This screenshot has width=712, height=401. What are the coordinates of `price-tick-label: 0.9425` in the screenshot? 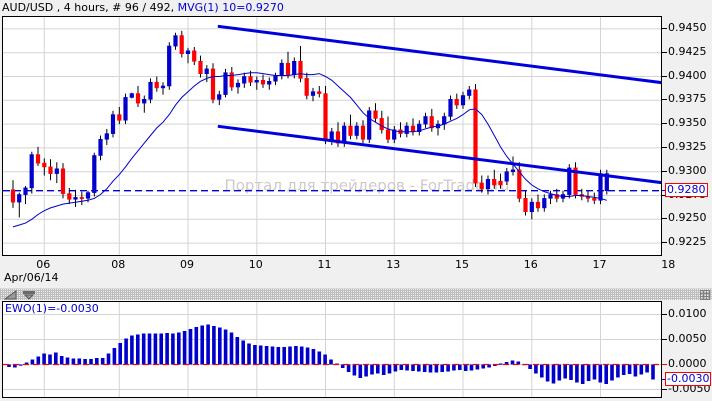 It's located at (687, 51).